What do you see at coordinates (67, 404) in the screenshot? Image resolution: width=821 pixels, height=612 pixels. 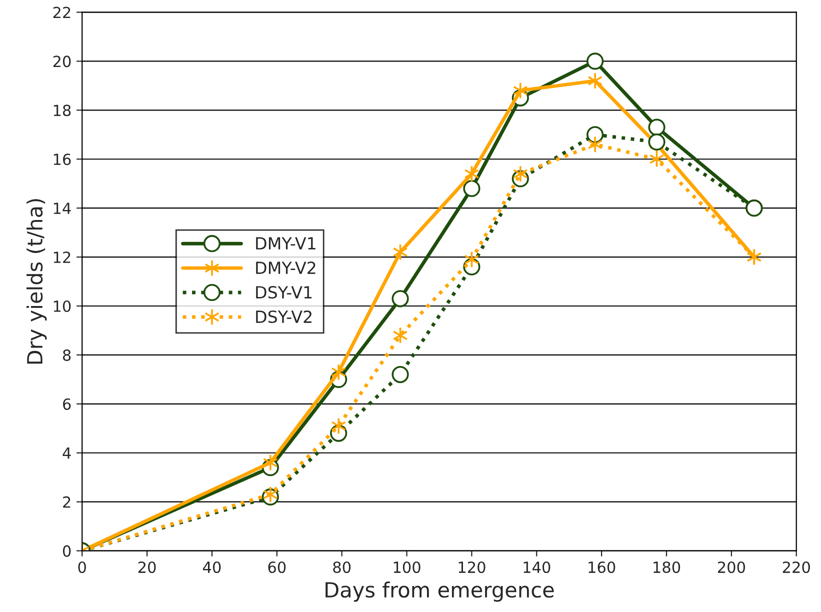 I see `y-tick-label: 6` at bounding box center [67, 404].